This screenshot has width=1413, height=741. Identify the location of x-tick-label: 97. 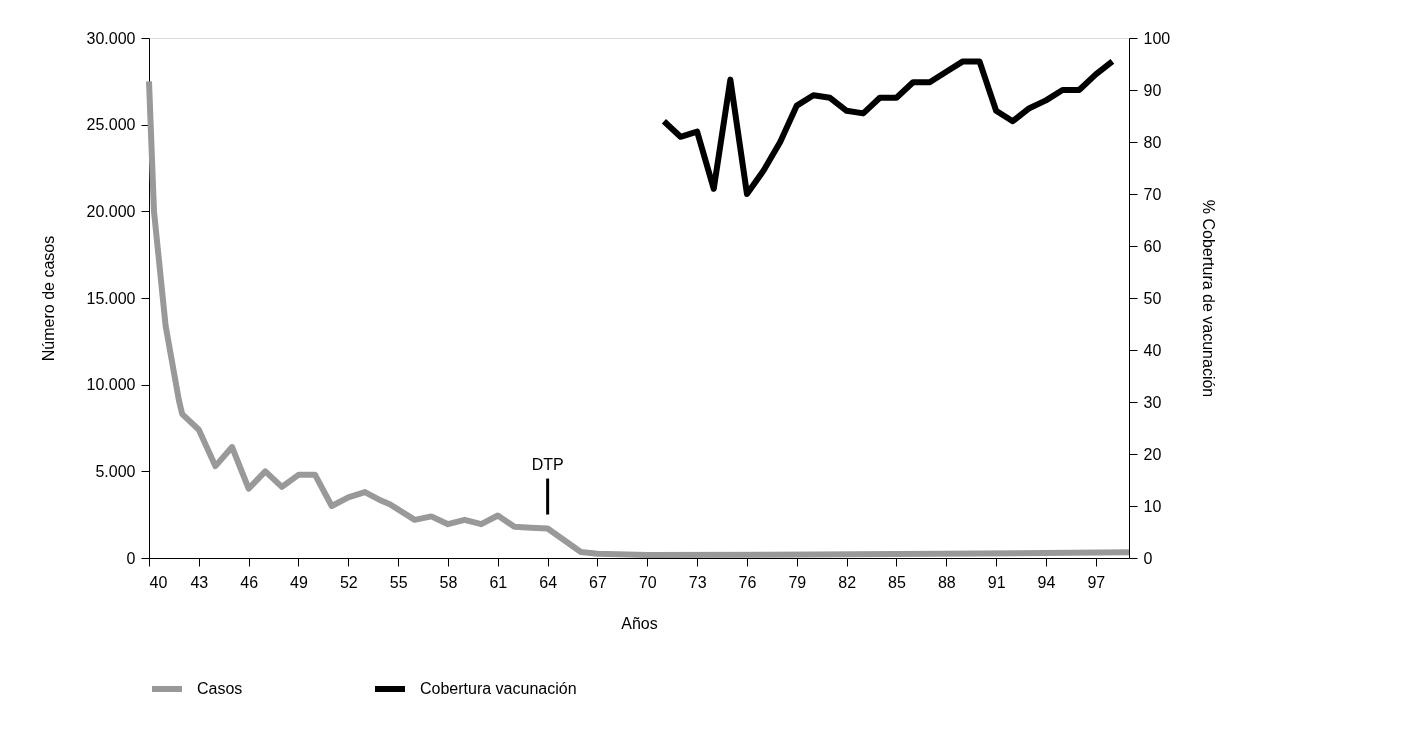
(1096, 582).